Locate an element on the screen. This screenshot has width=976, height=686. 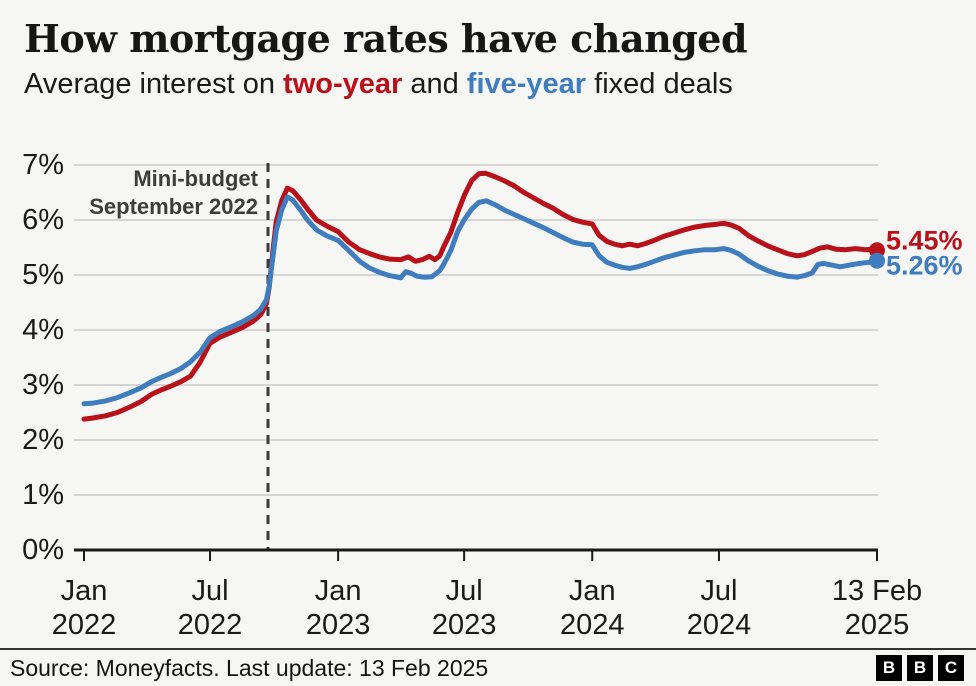
page-title: How mortgage rates have changed is located at coordinates (386, 38).